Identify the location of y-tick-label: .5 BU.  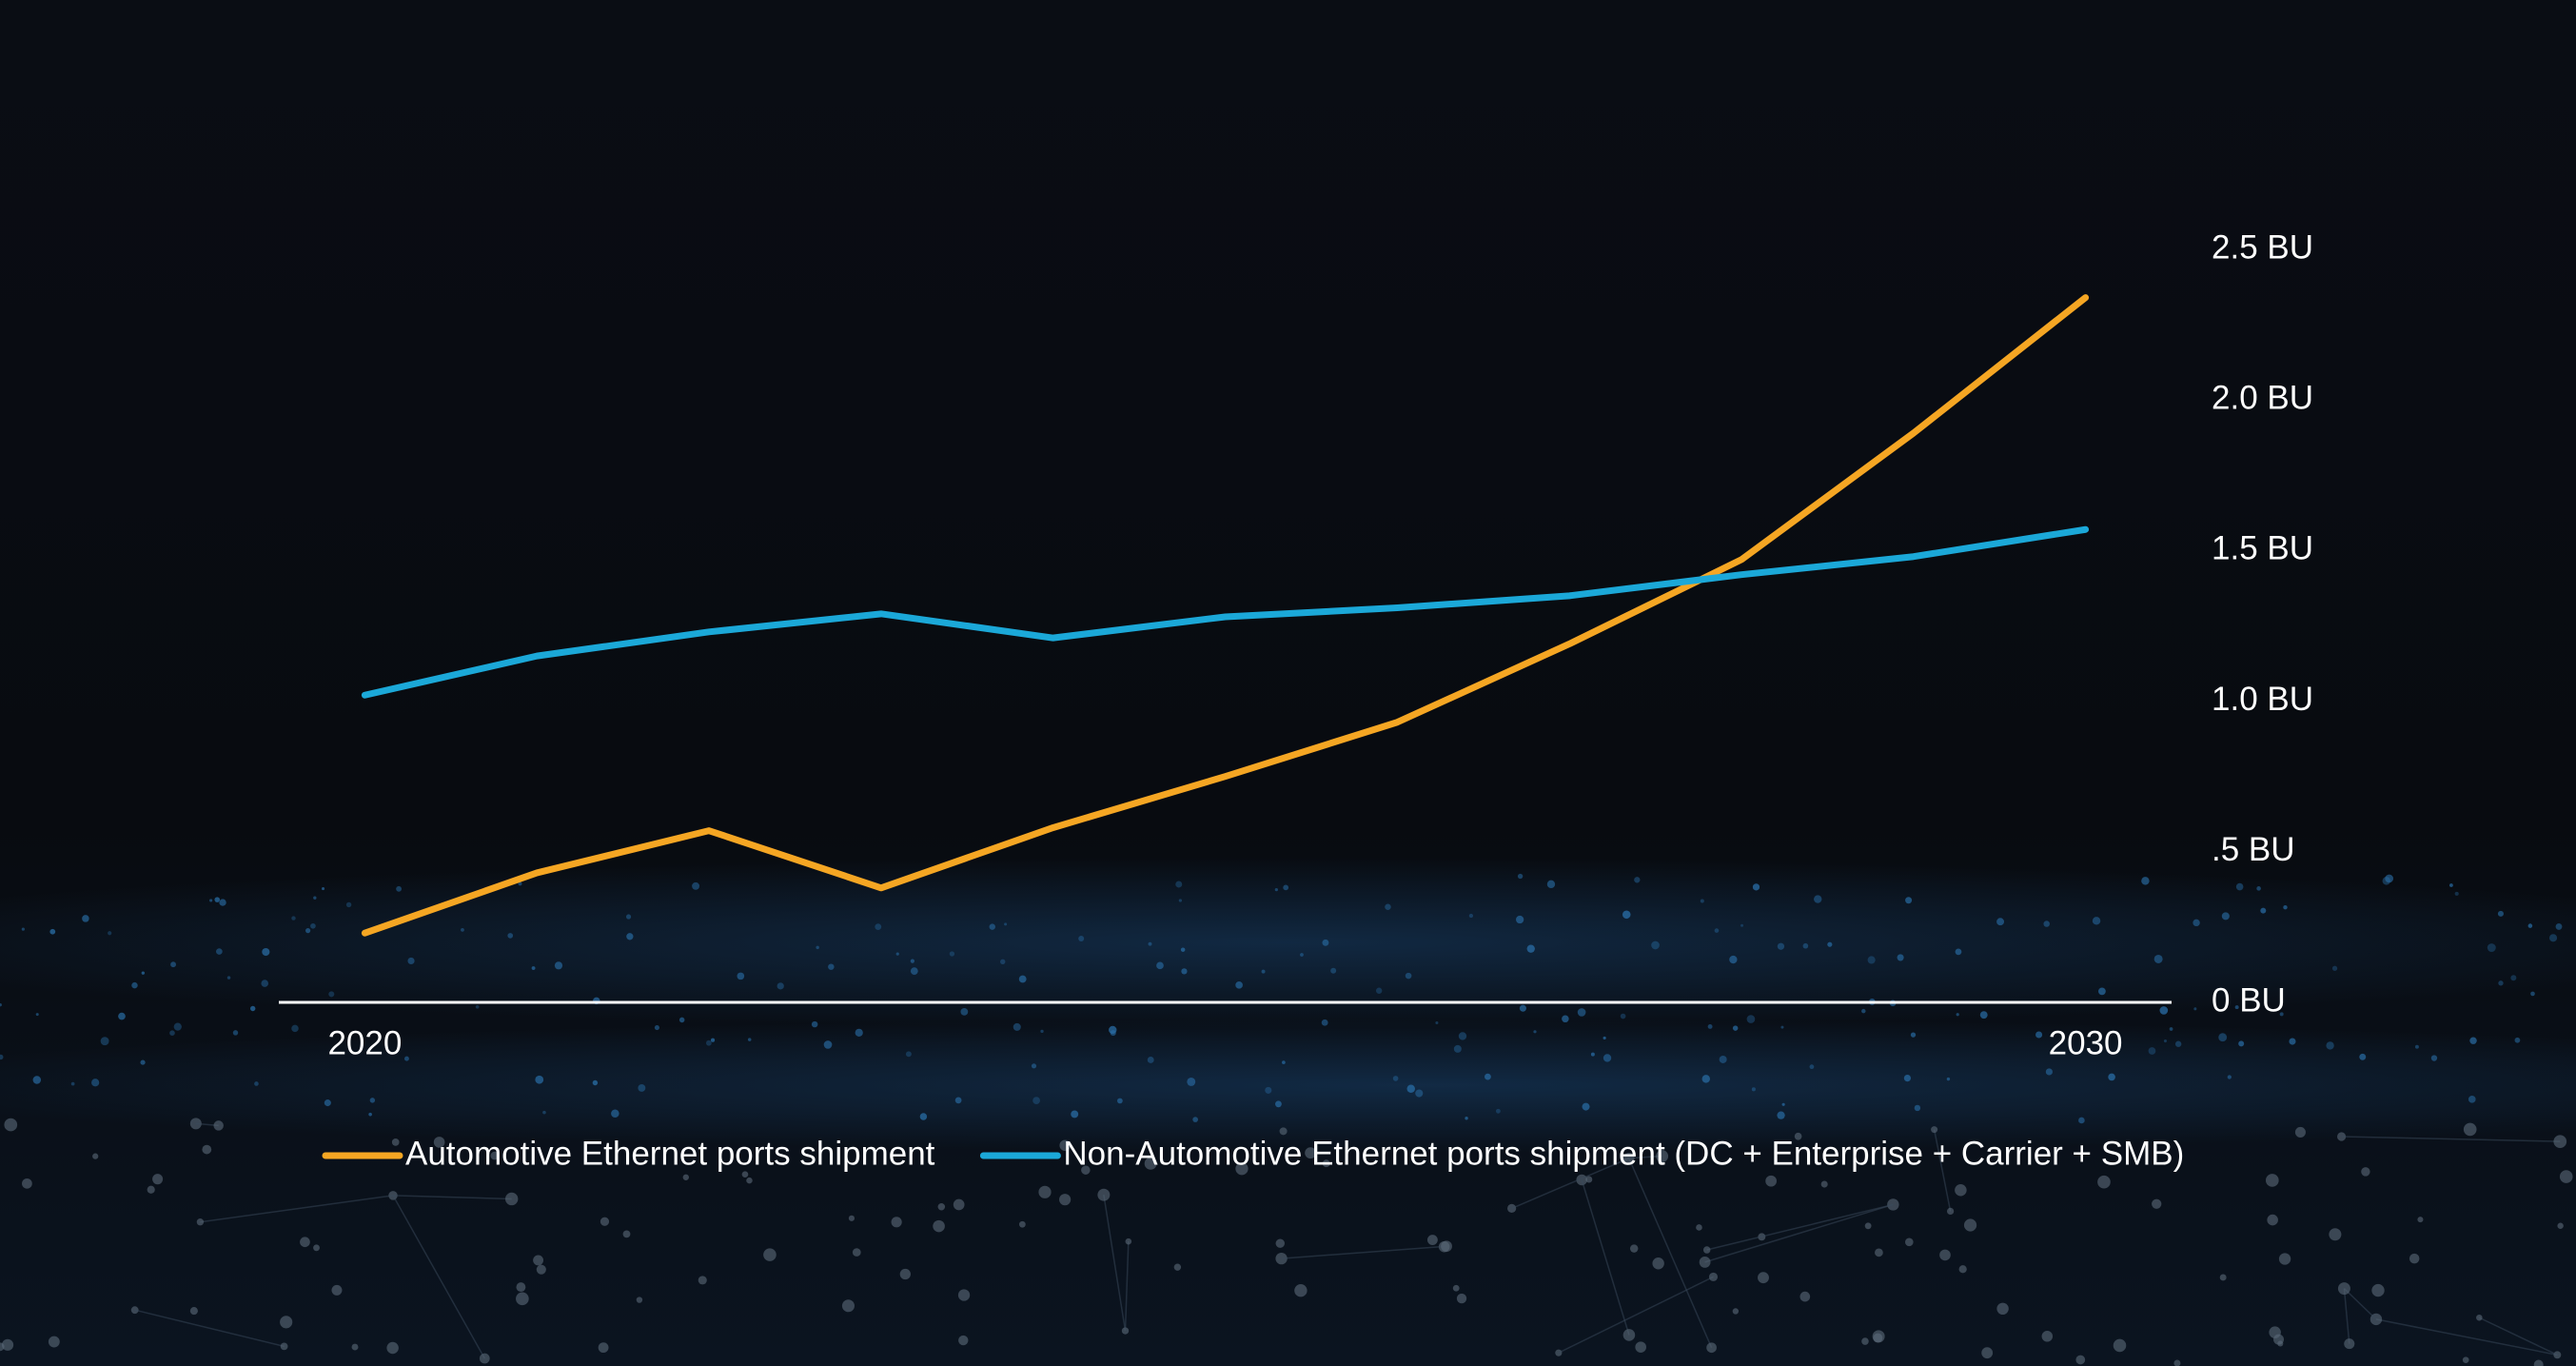
(2253, 849).